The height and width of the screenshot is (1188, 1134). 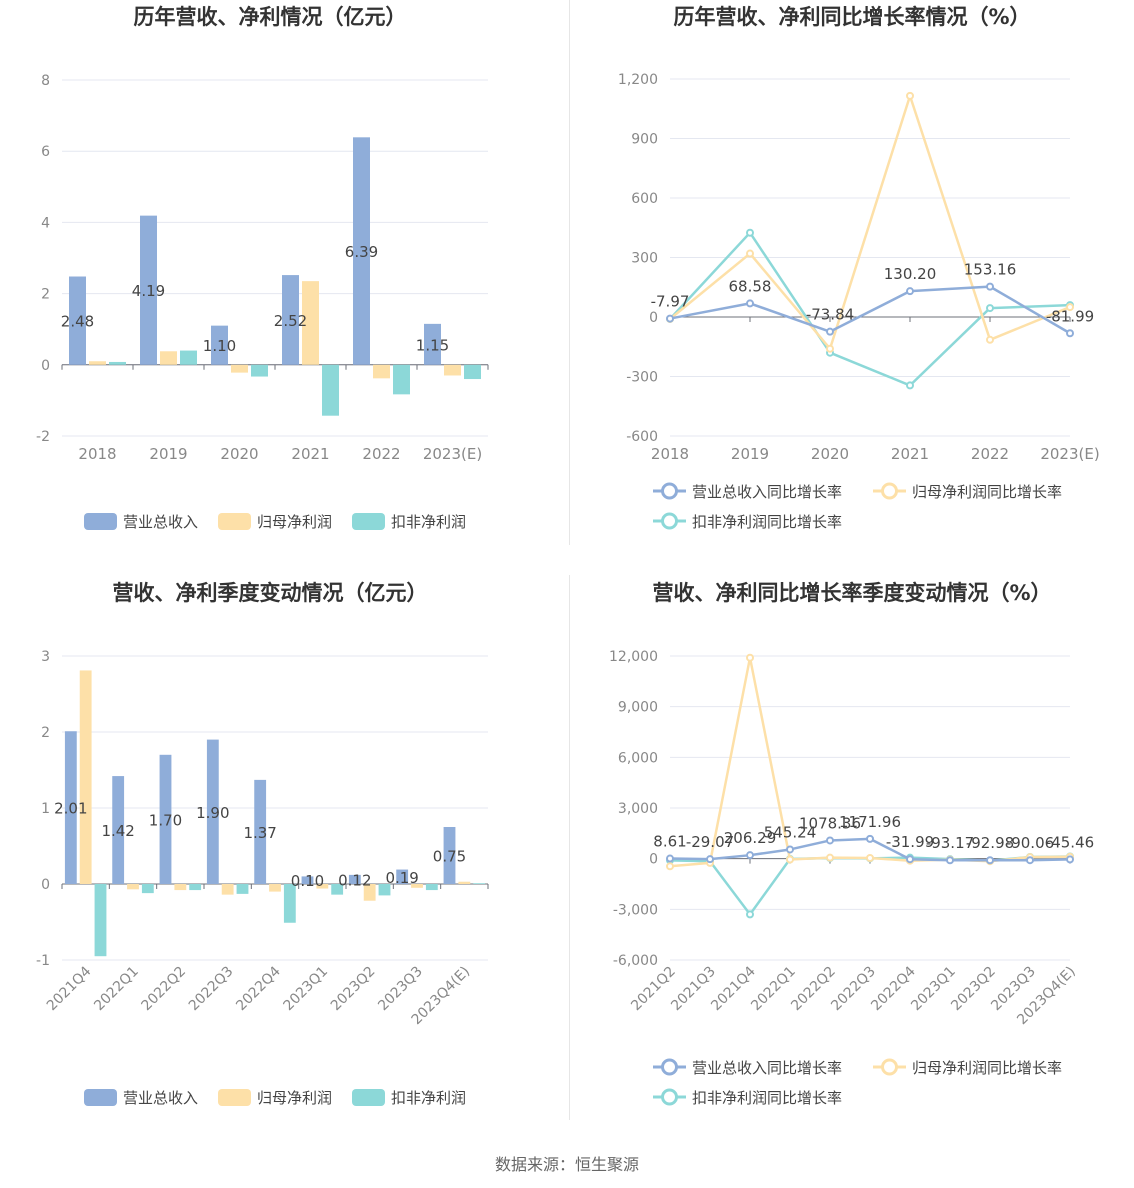 I want to click on annual-growth-legend-item: 营业总收入同比增长率, so click(x=747, y=491).